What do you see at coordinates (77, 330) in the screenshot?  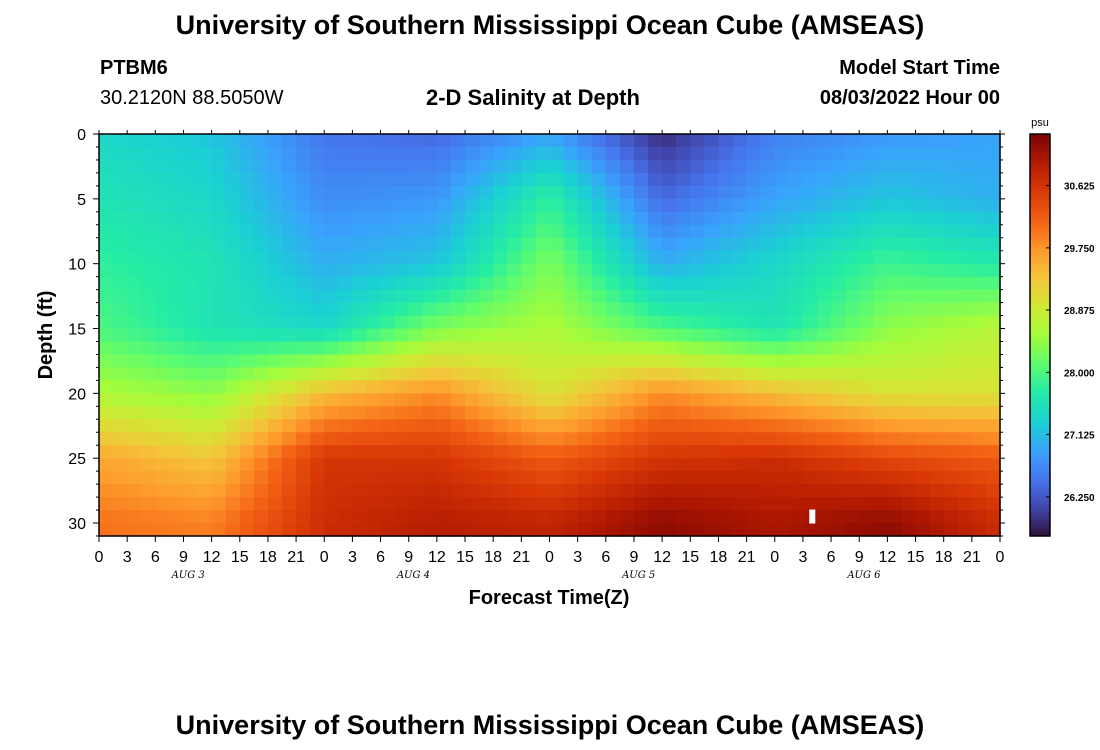 I see `y-tick-label: 15` at bounding box center [77, 330].